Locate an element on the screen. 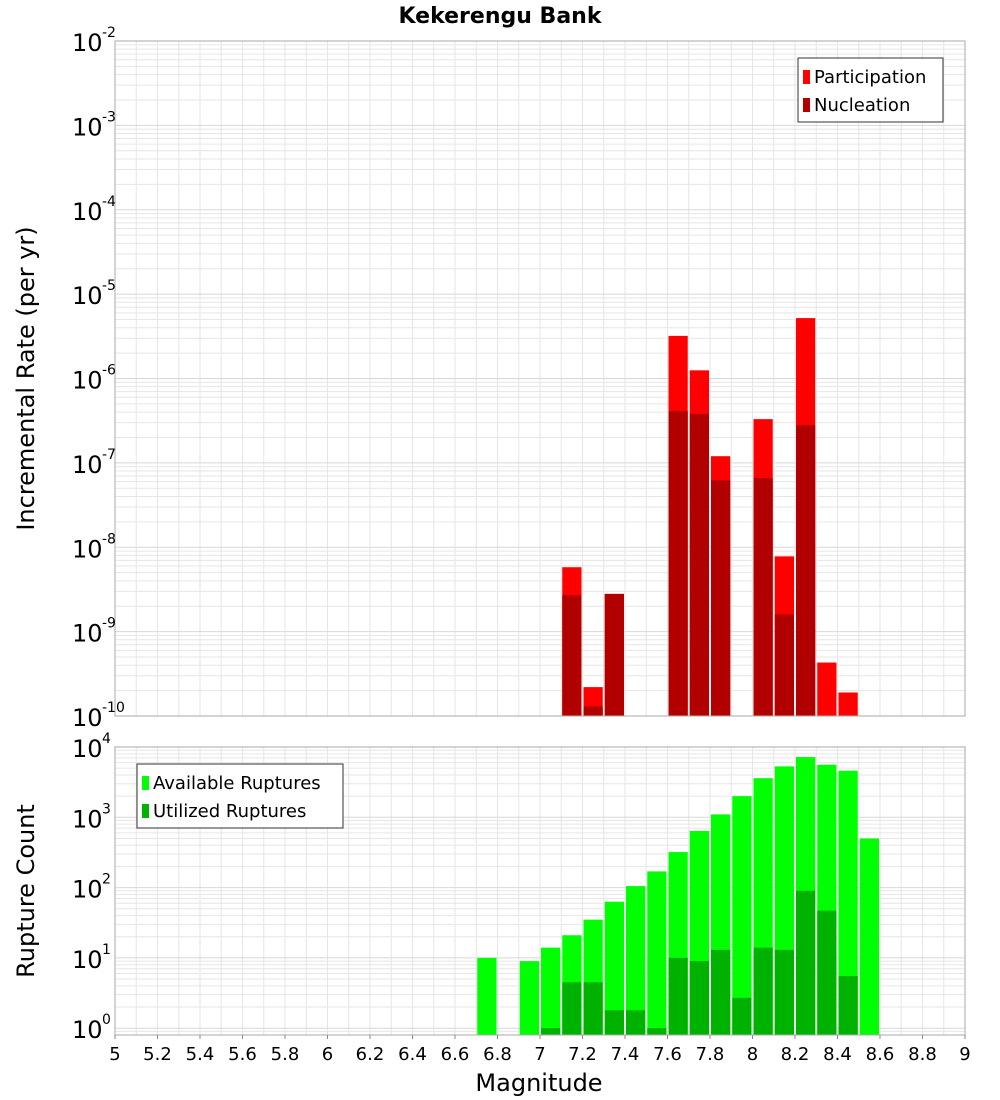 The height and width of the screenshot is (1100, 1000). count-legend-box is located at coordinates (240, 796).